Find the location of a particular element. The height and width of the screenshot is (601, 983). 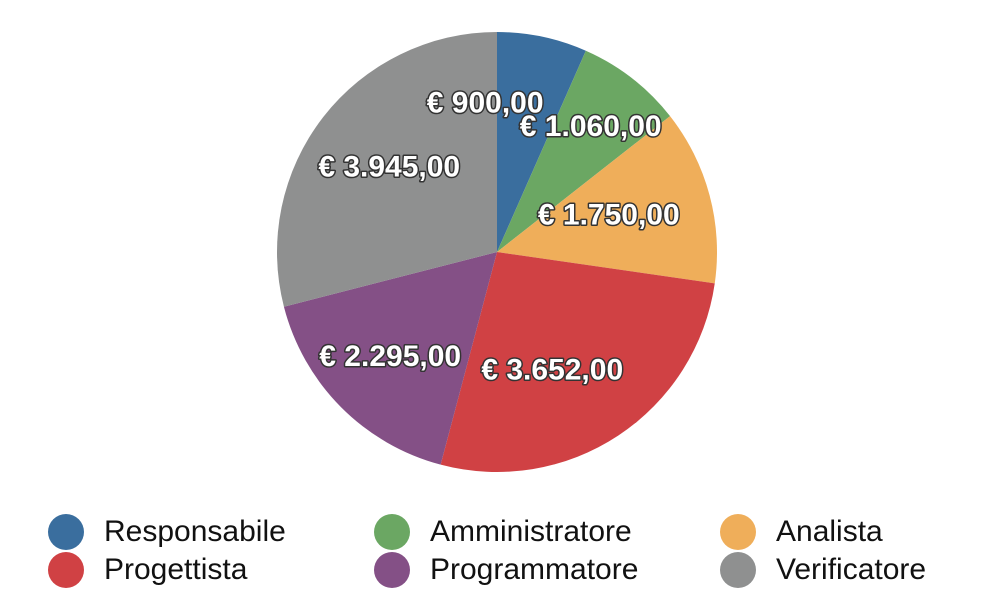

pie-slice-analista is located at coordinates (607, 200).